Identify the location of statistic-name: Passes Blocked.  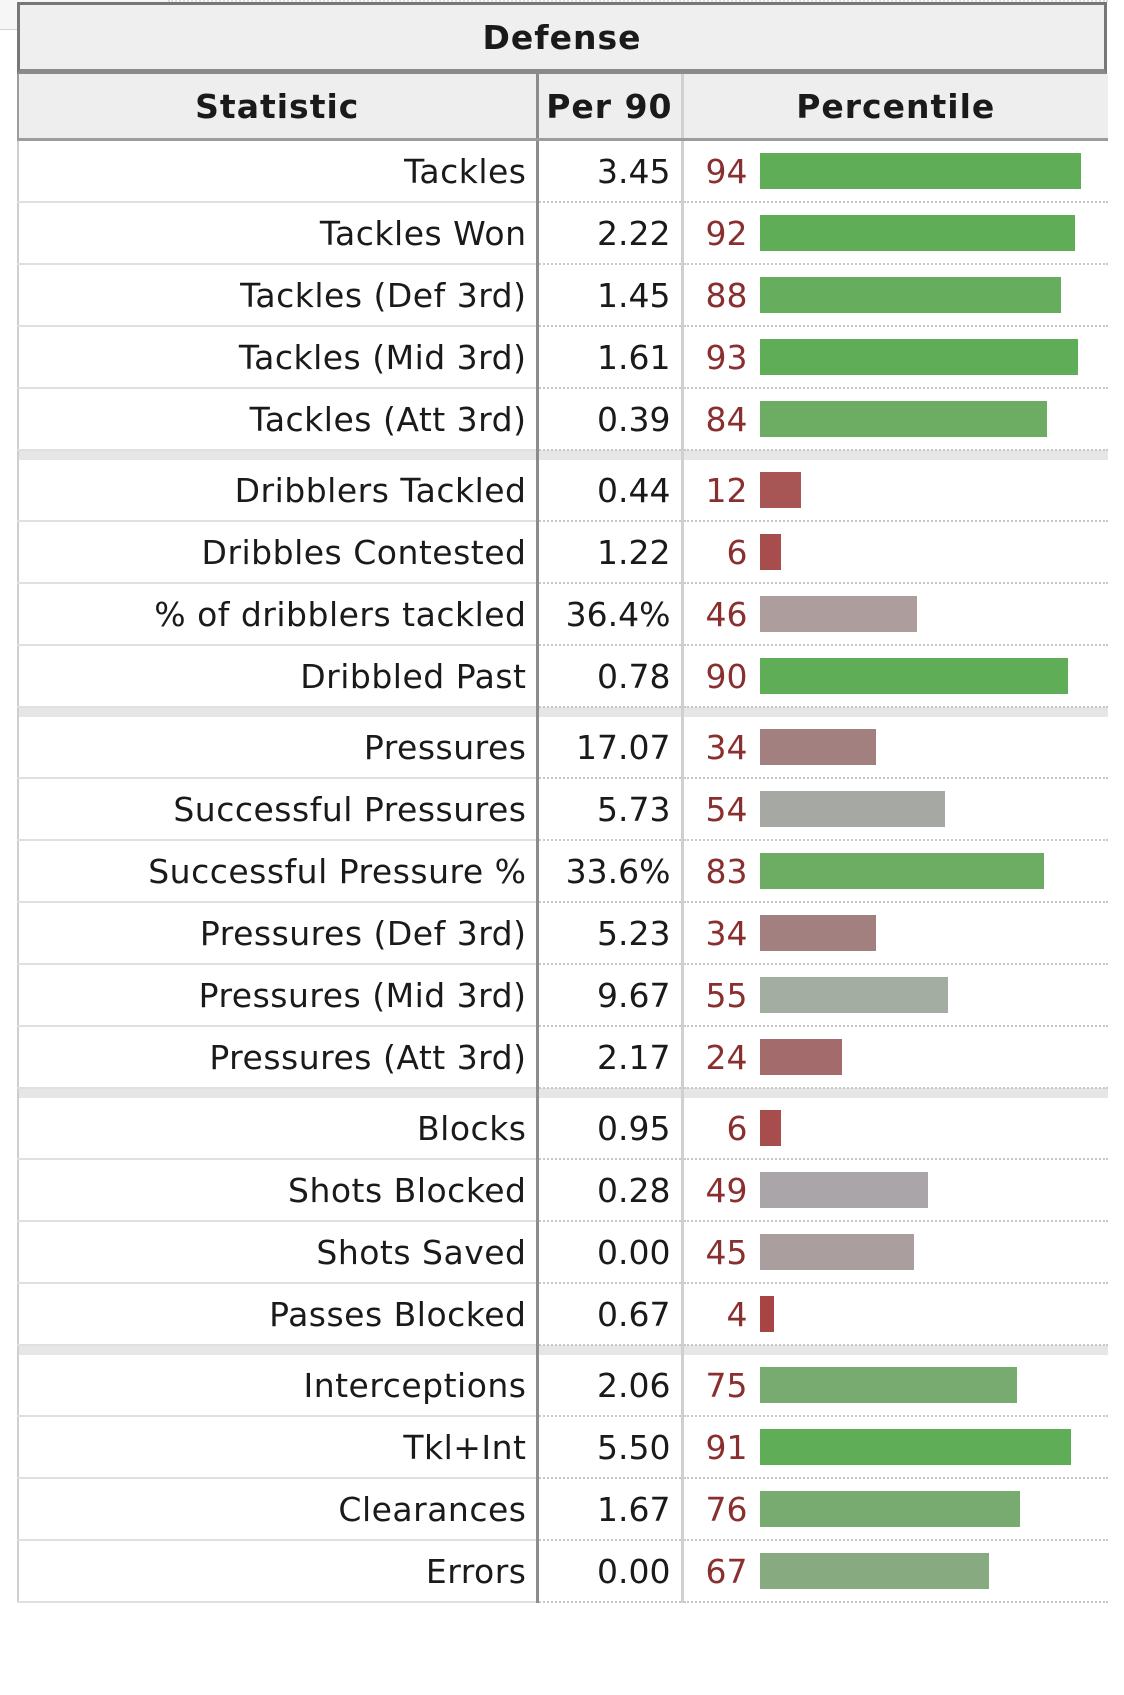
(278, 1314).